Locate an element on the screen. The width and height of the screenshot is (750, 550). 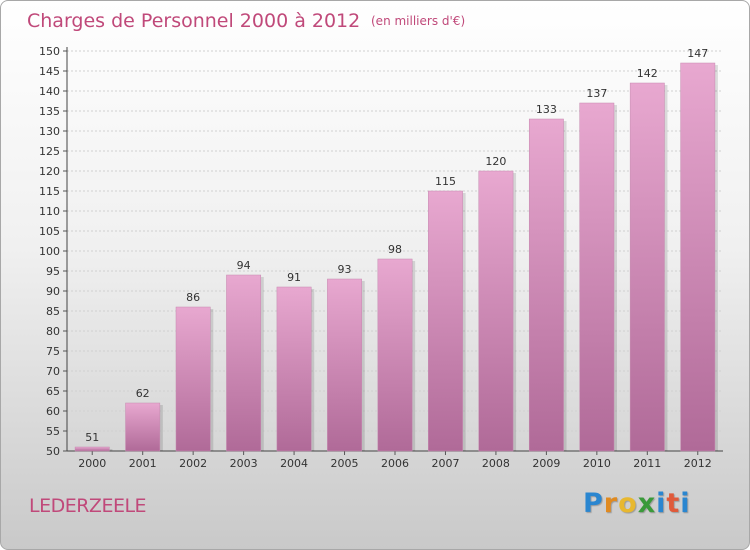
bar-value-label: 94 is located at coordinates (244, 265).